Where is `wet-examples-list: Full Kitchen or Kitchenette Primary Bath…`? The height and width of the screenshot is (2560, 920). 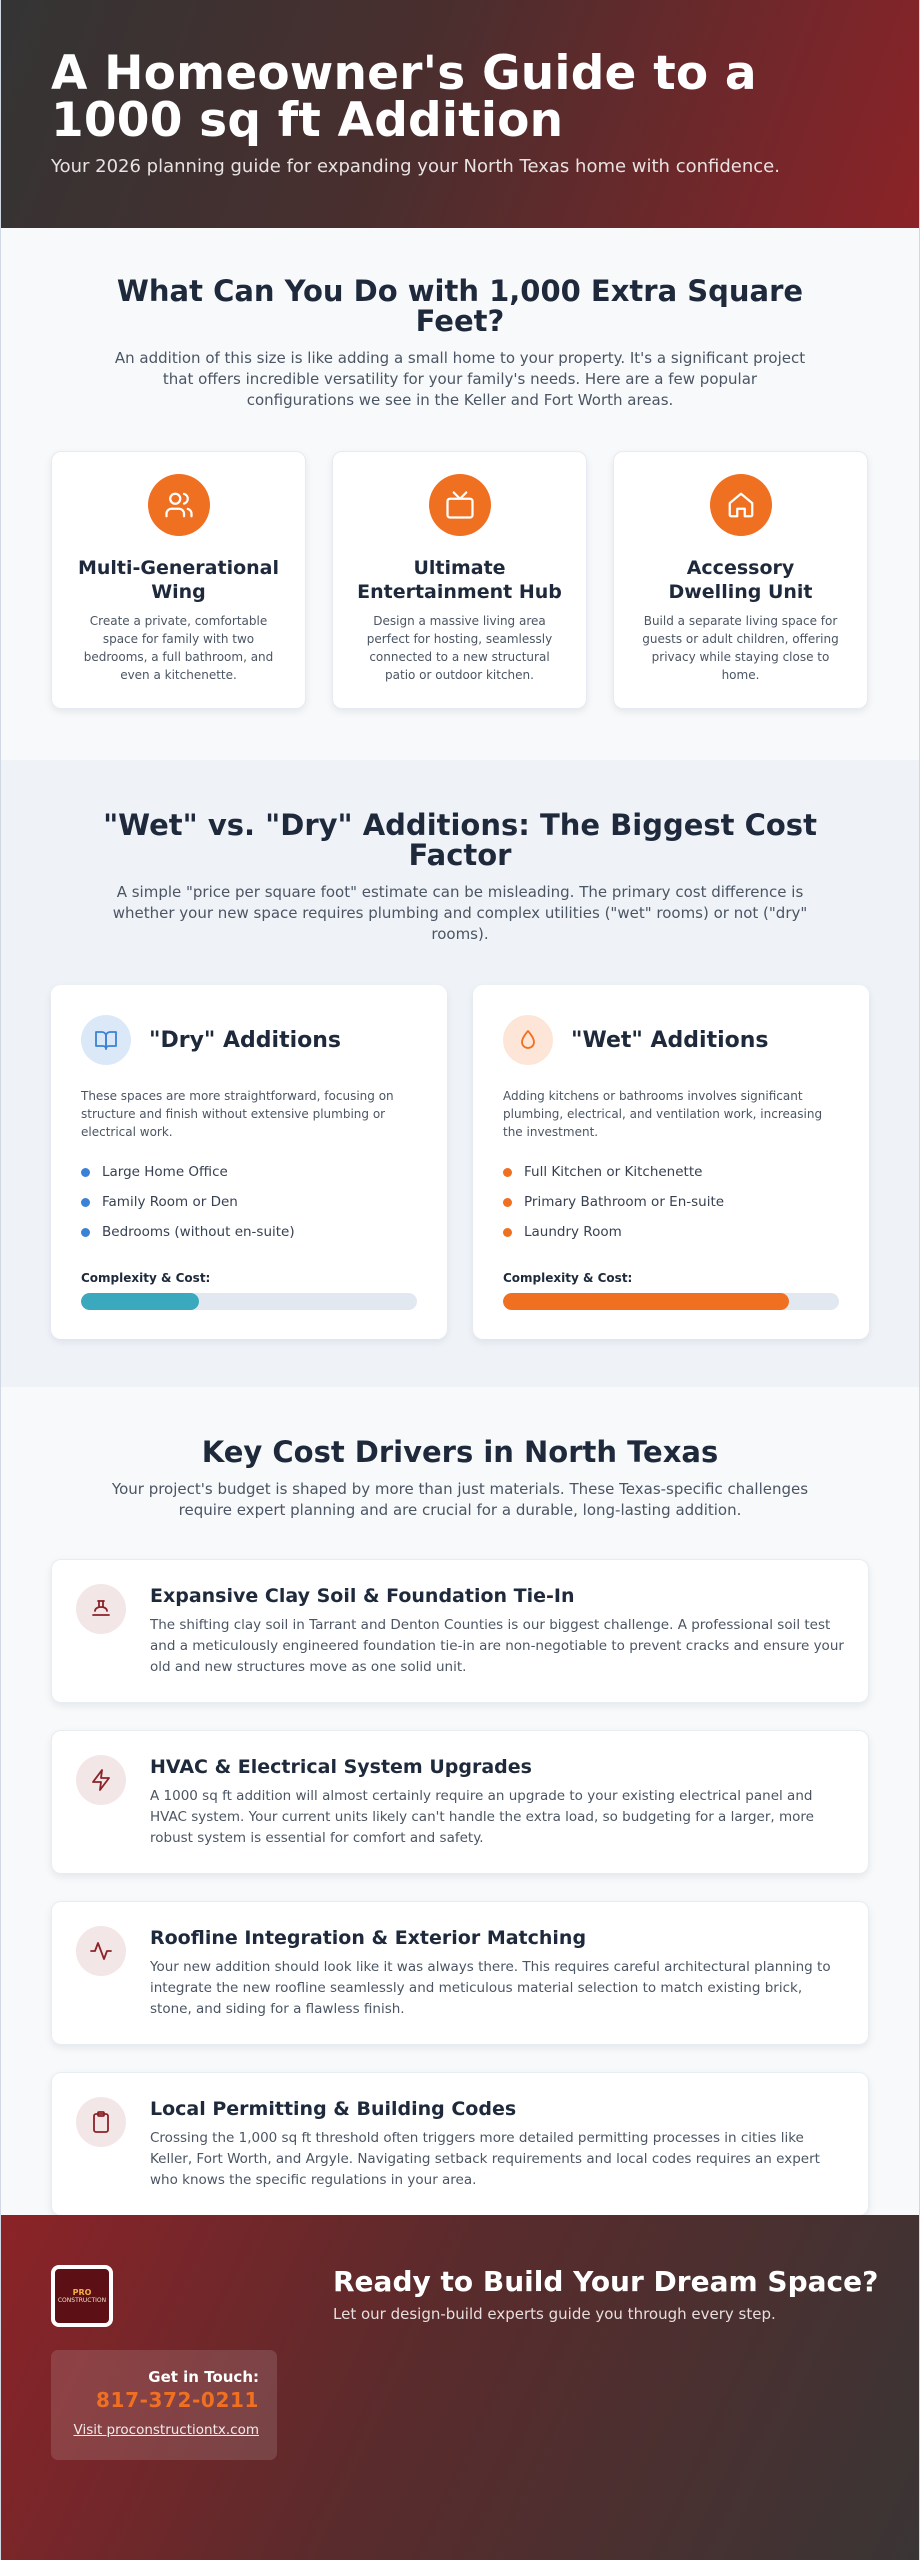 wet-examples-list: Full Kitchen or Kitchenette Primary Bath… is located at coordinates (671, 1202).